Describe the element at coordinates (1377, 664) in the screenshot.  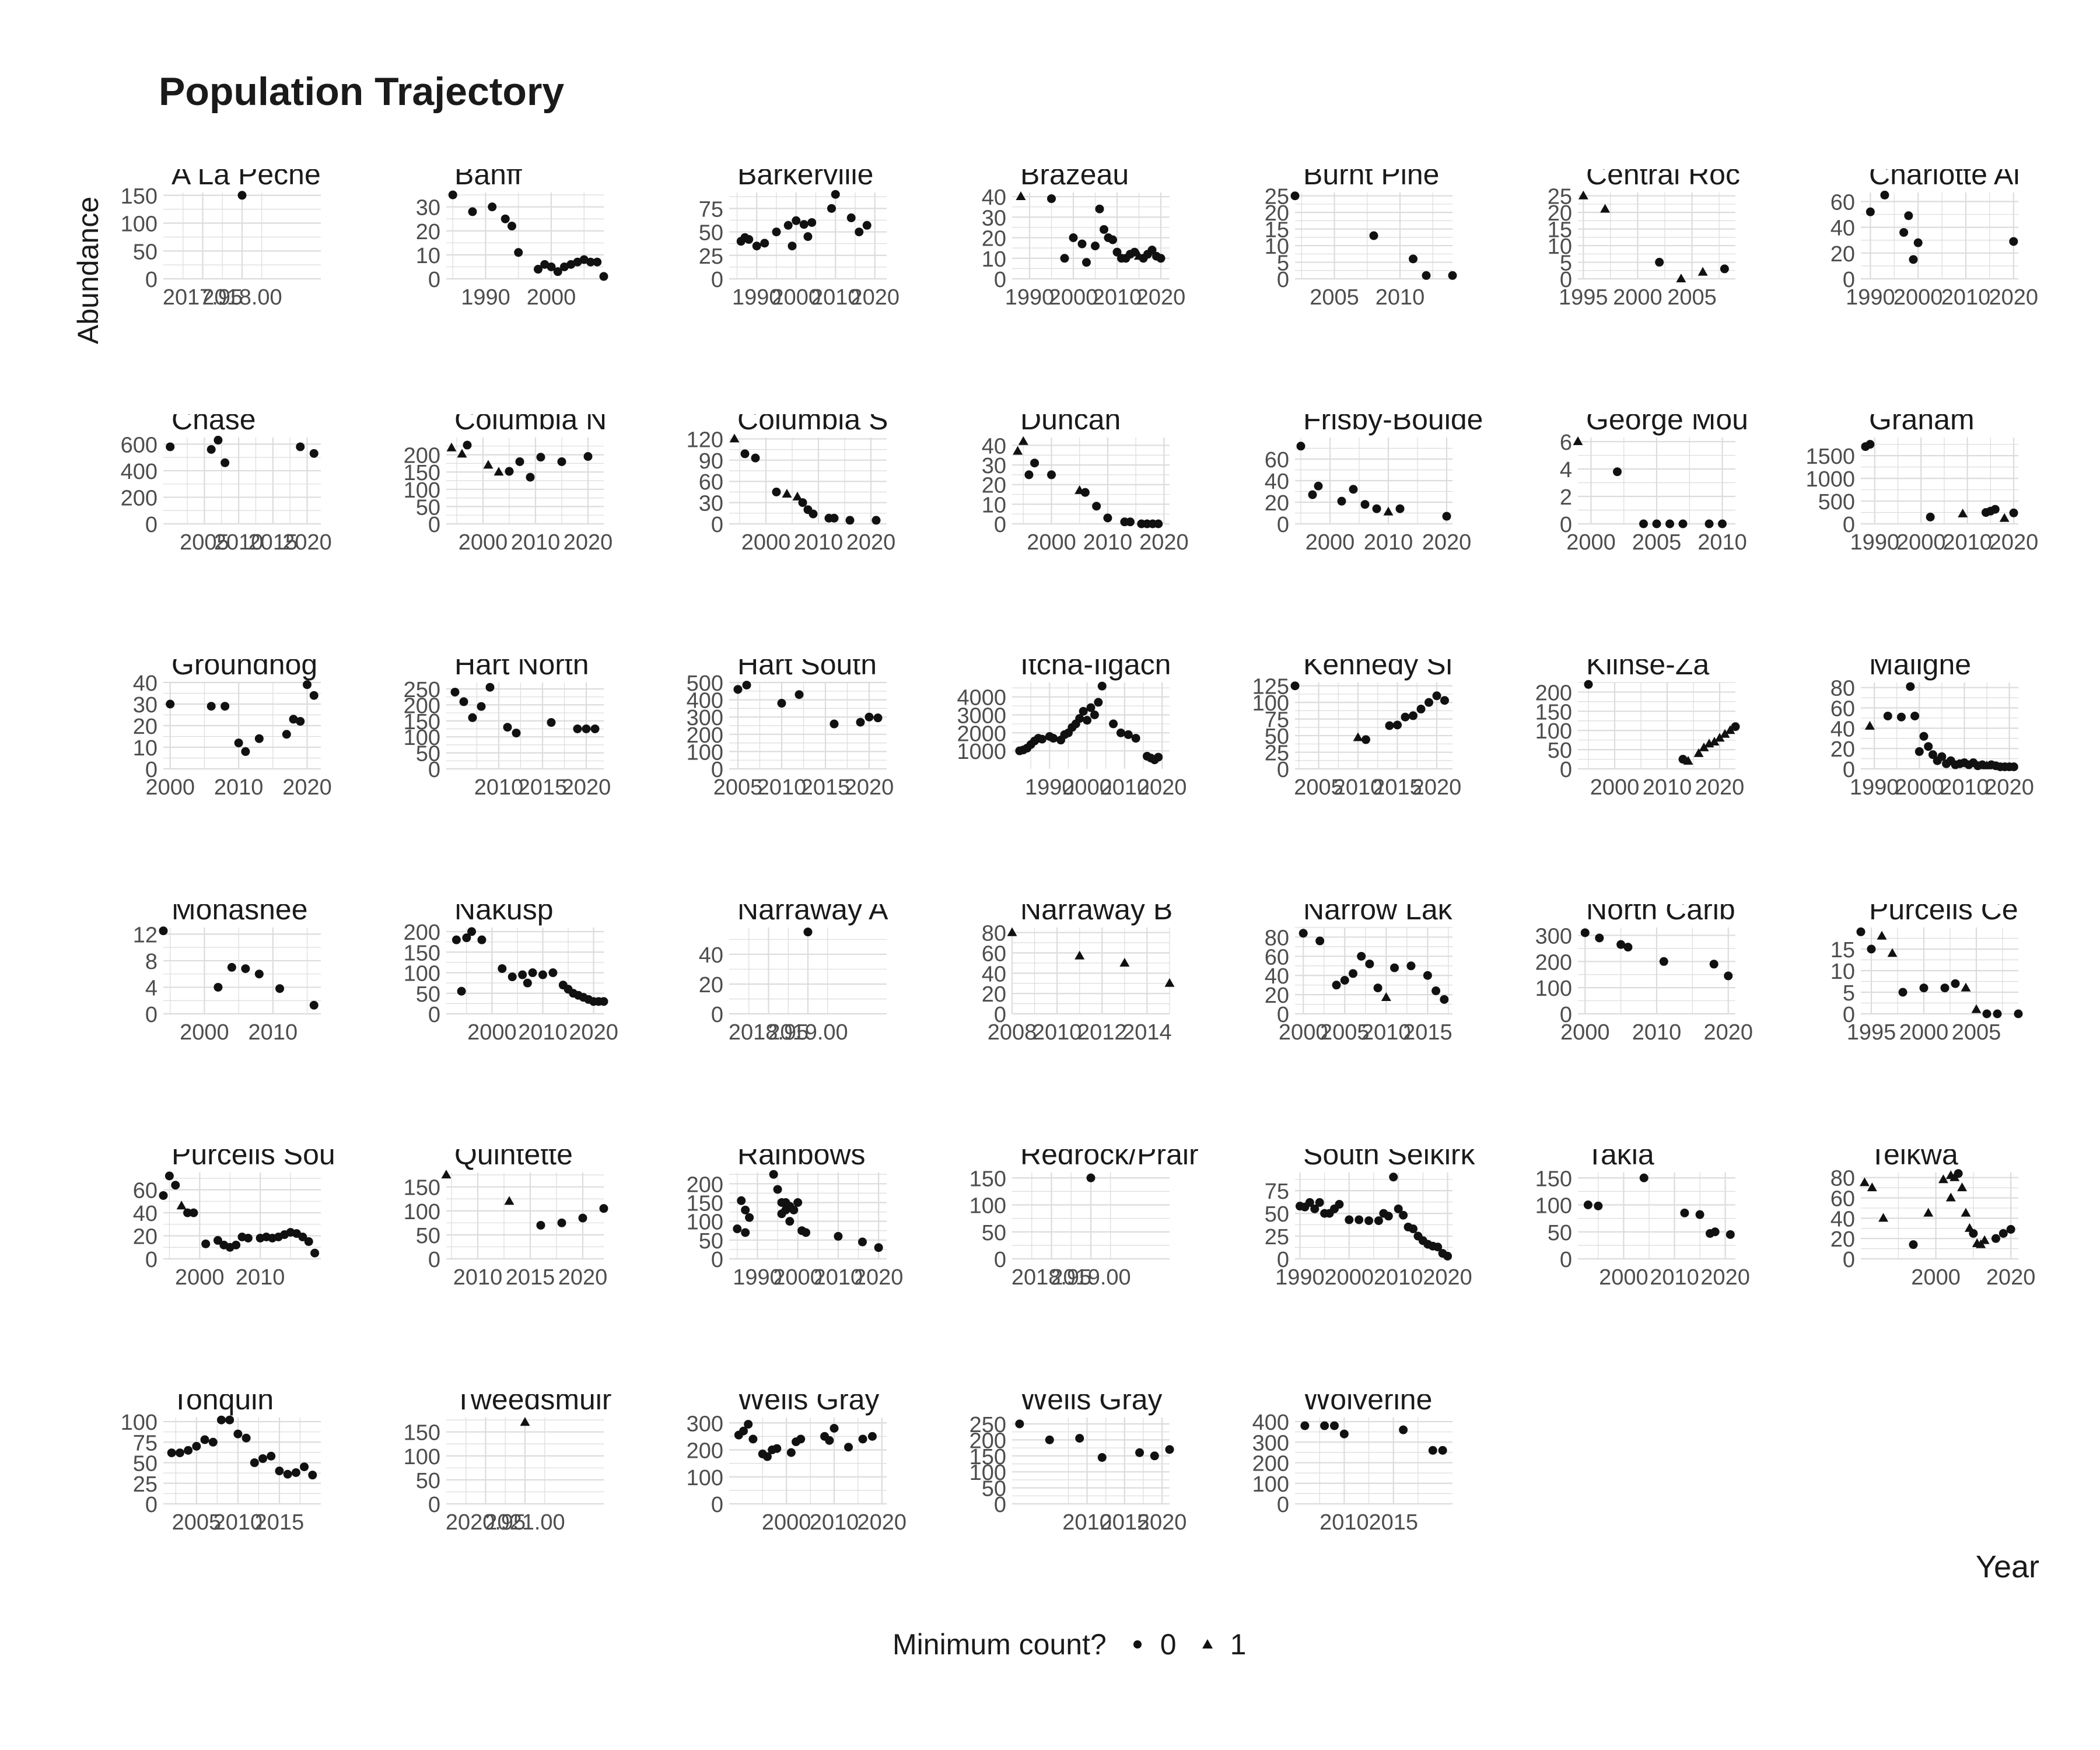
I see `panel-title: Kennedy Si` at that location.